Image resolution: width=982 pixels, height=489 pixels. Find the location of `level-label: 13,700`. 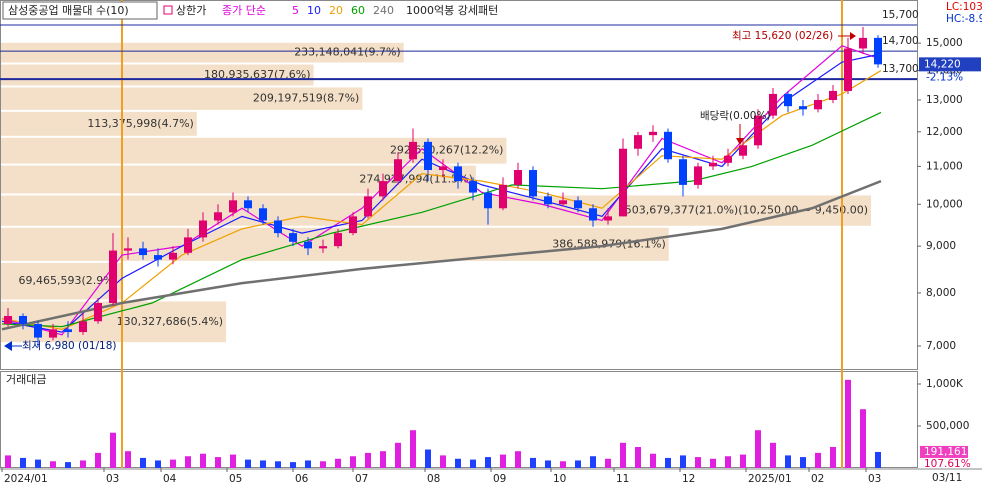

level-label: 13,700 is located at coordinates (900, 69).